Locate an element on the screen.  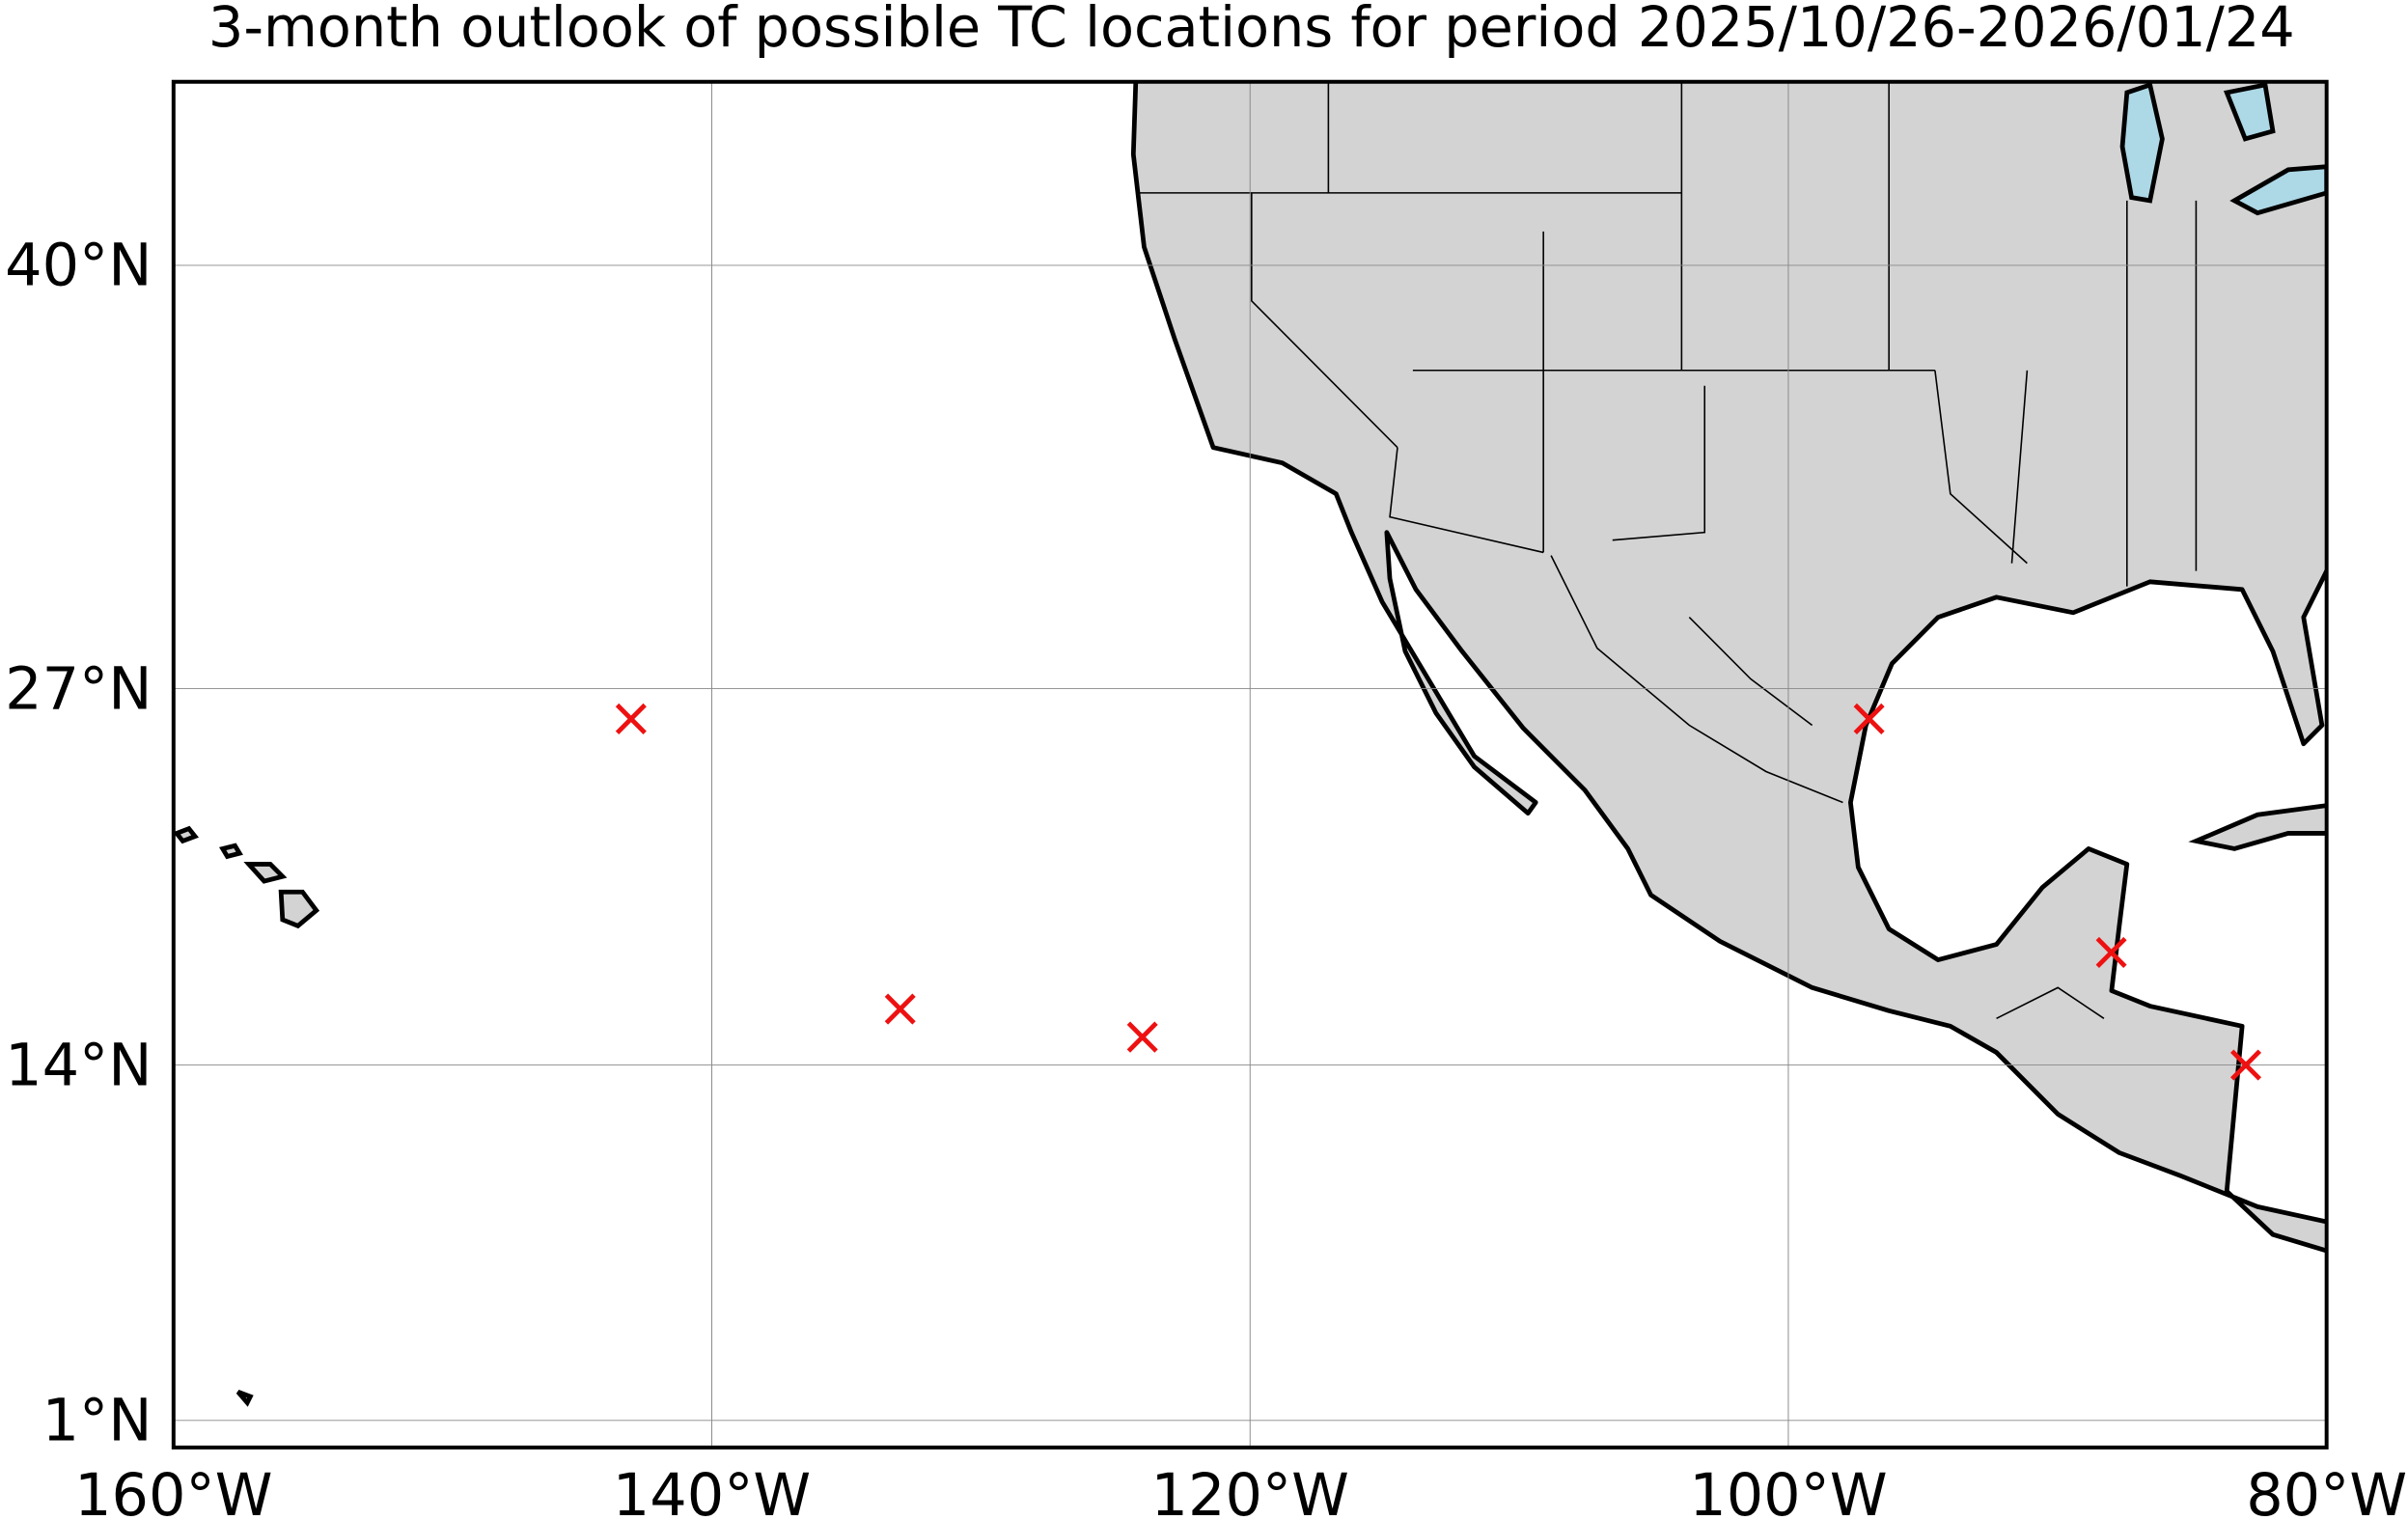
y-tick-label: 40°N is located at coordinates (78, 266).